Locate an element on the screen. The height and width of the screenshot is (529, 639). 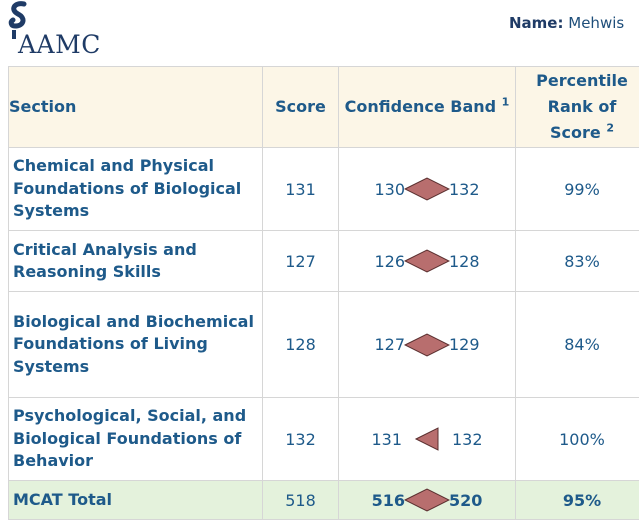
total-row: MCAT Total 518 516 520 95% is located at coordinates (323, 500).